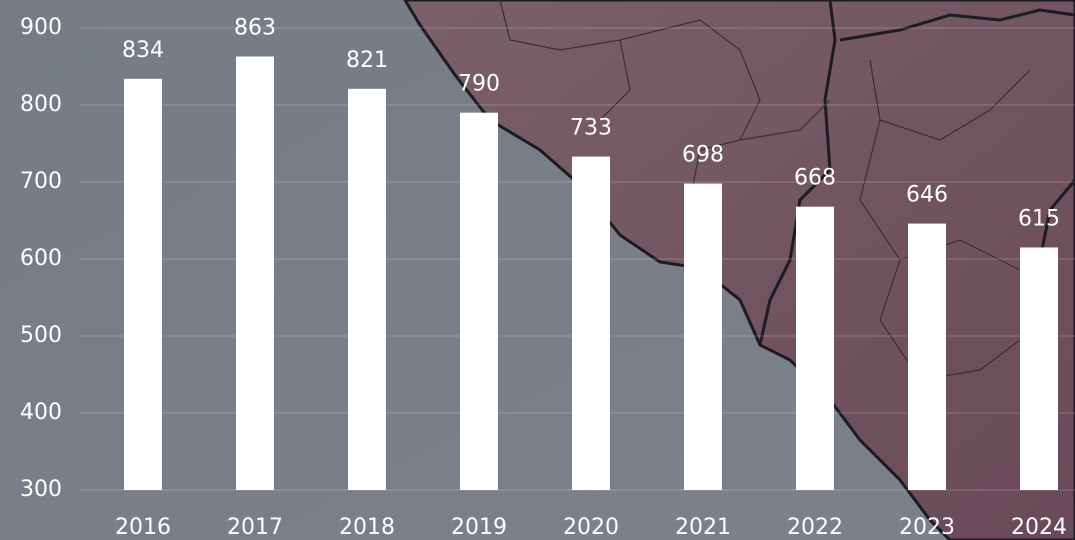 The width and height of the screenshot is (1075, 540). Describe the element at coordinates (815, 527) in the screenshot. I see `x-tick-label: 2022` at that location.